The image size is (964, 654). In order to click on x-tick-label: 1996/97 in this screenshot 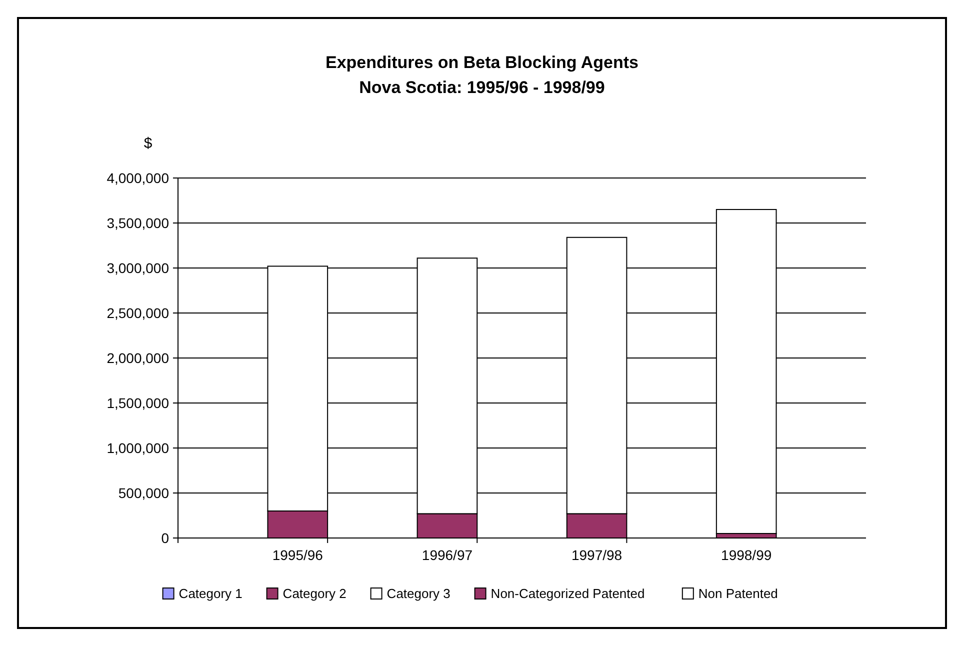, I will do `click(447, 555)`.